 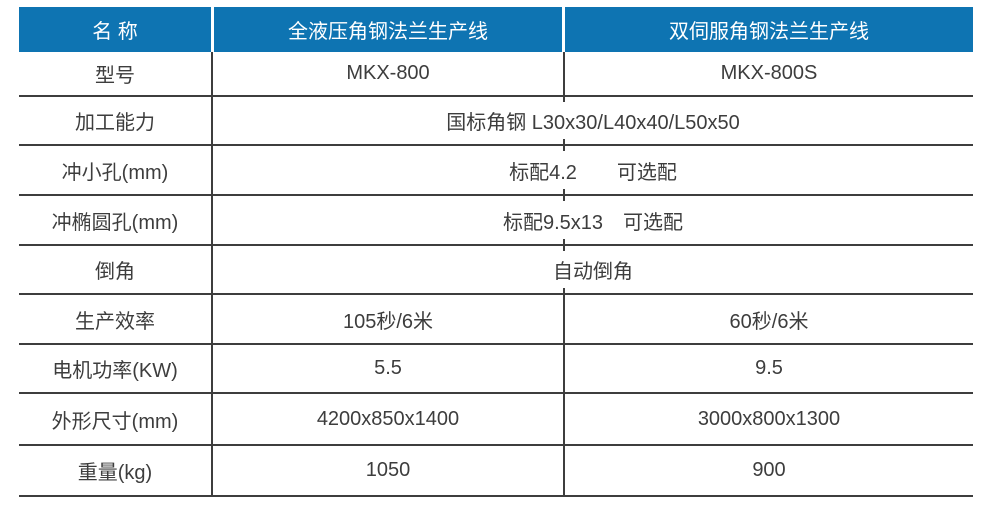 I want to click on row-label: 重量(kg), so click(x=116, y=470).